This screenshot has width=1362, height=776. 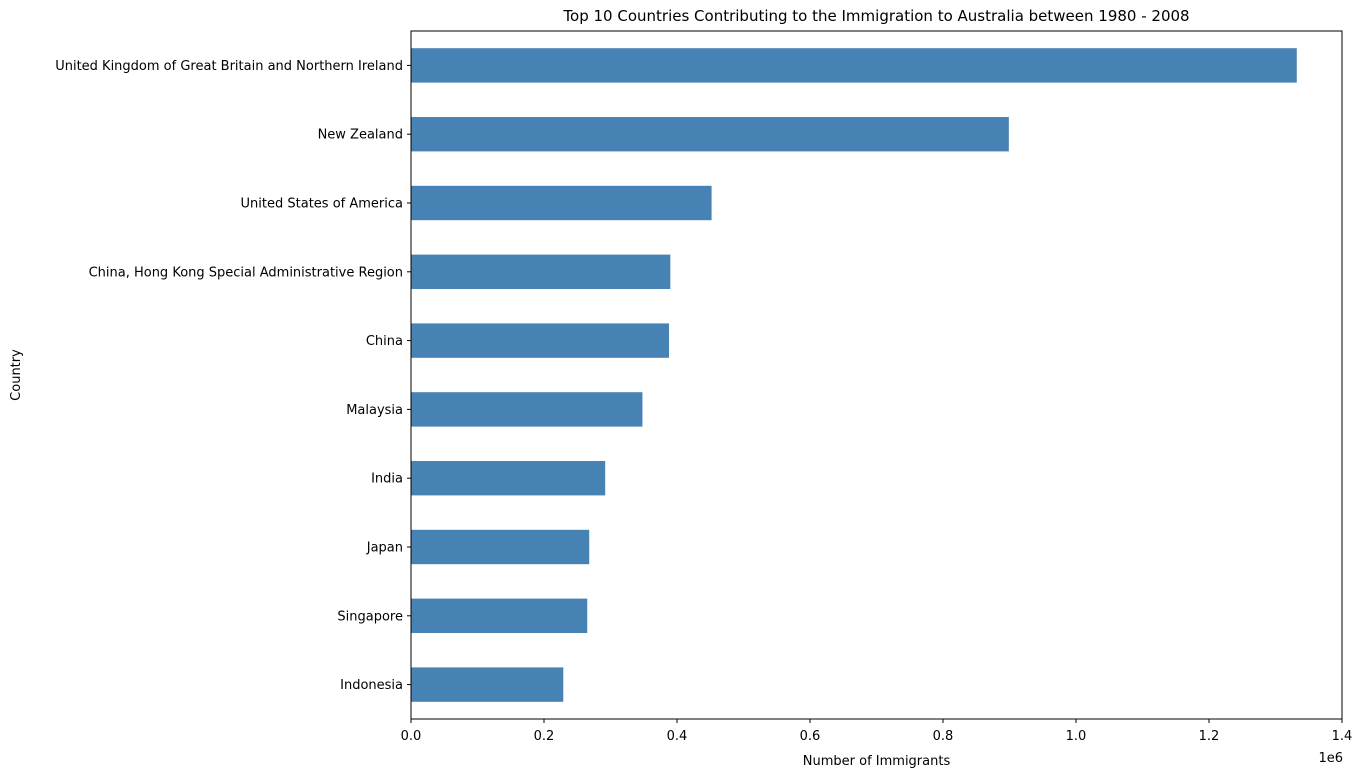 I want to click on y-tick-label: India, so click(x=387, y=479).